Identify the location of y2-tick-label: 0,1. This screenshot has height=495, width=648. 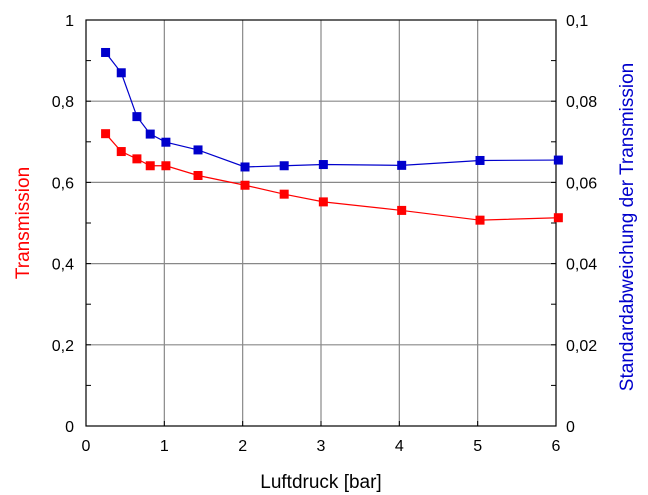
(577, 21).